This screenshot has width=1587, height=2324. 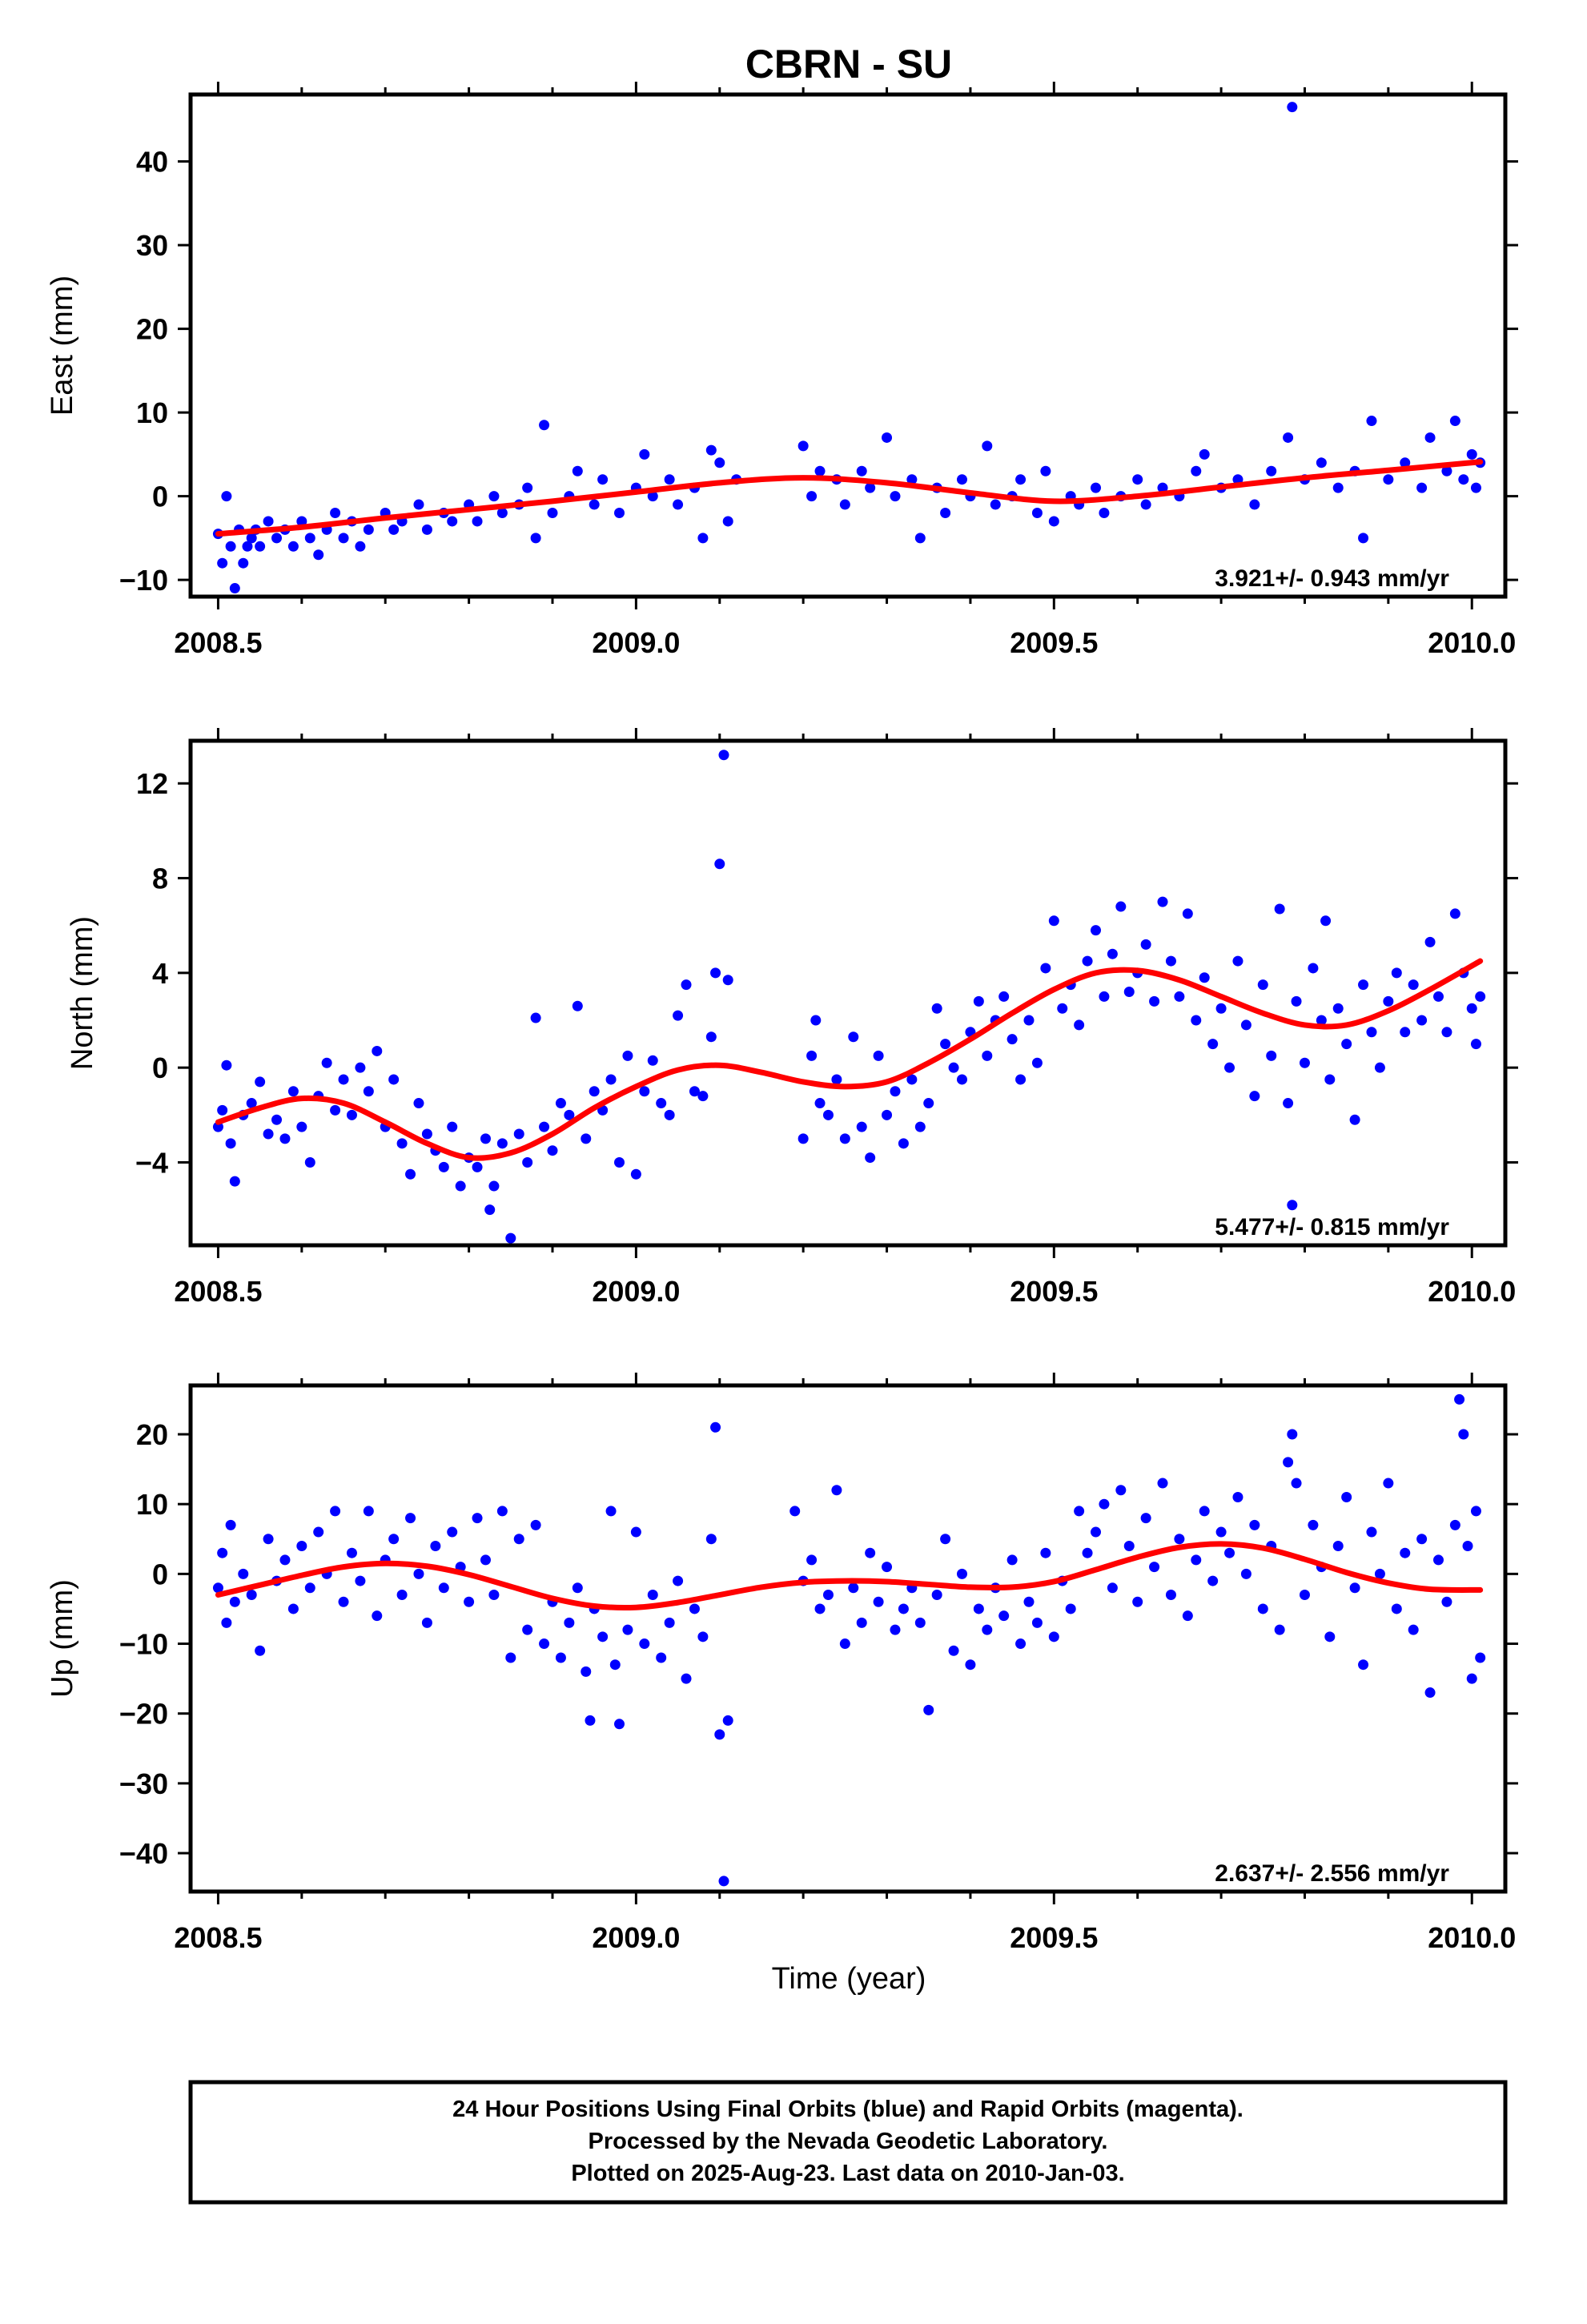 What do you see at coordinates (1472, 642) in the screenshot?
I see `east-x-tick-label: 2010.0` at bounding box center [1472, 642].